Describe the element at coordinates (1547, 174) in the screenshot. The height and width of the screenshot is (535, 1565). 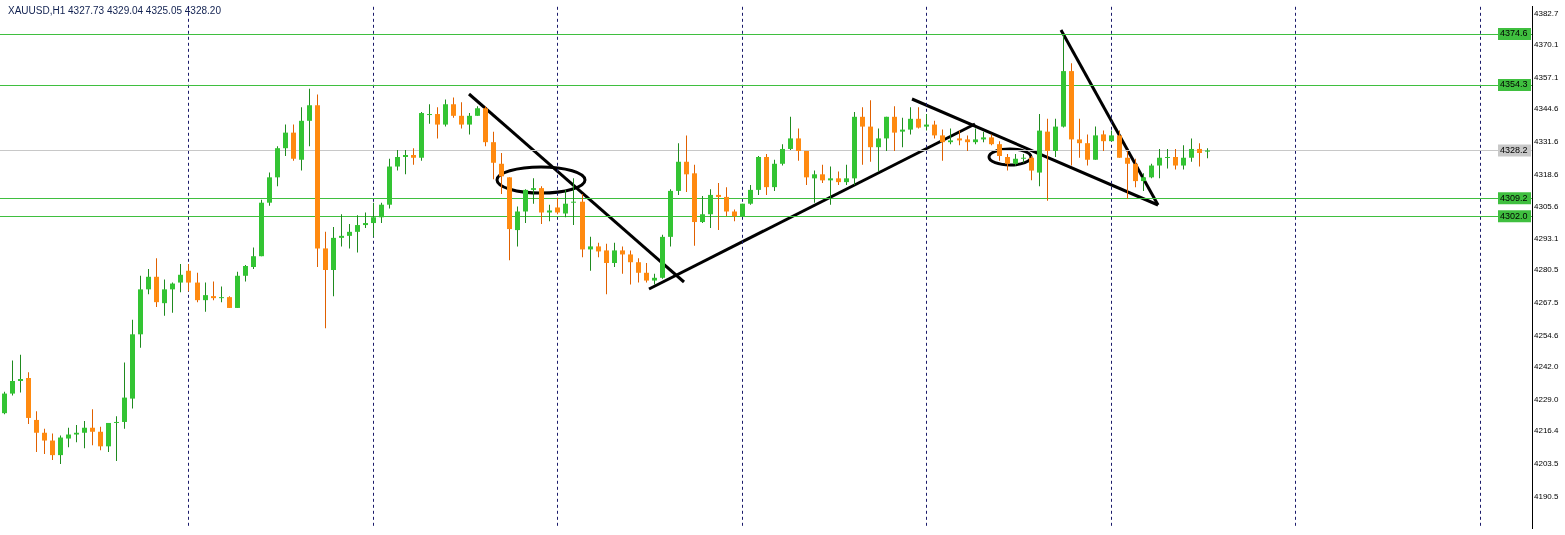
I see `y-tick-label: 4318.6` at that location.